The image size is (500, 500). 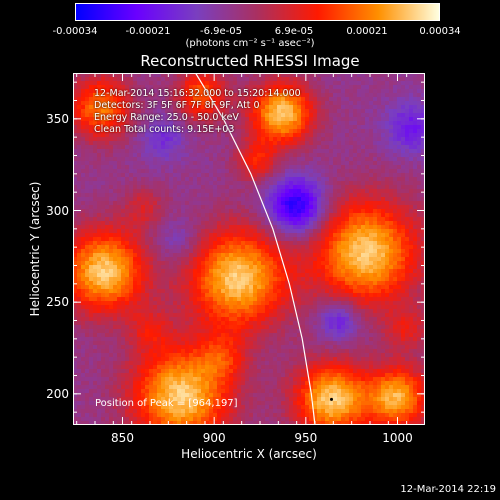 I want to click on info-energy-range: Energy Range: 25.0 - 50.0 keV, so click(x=166, y=117).